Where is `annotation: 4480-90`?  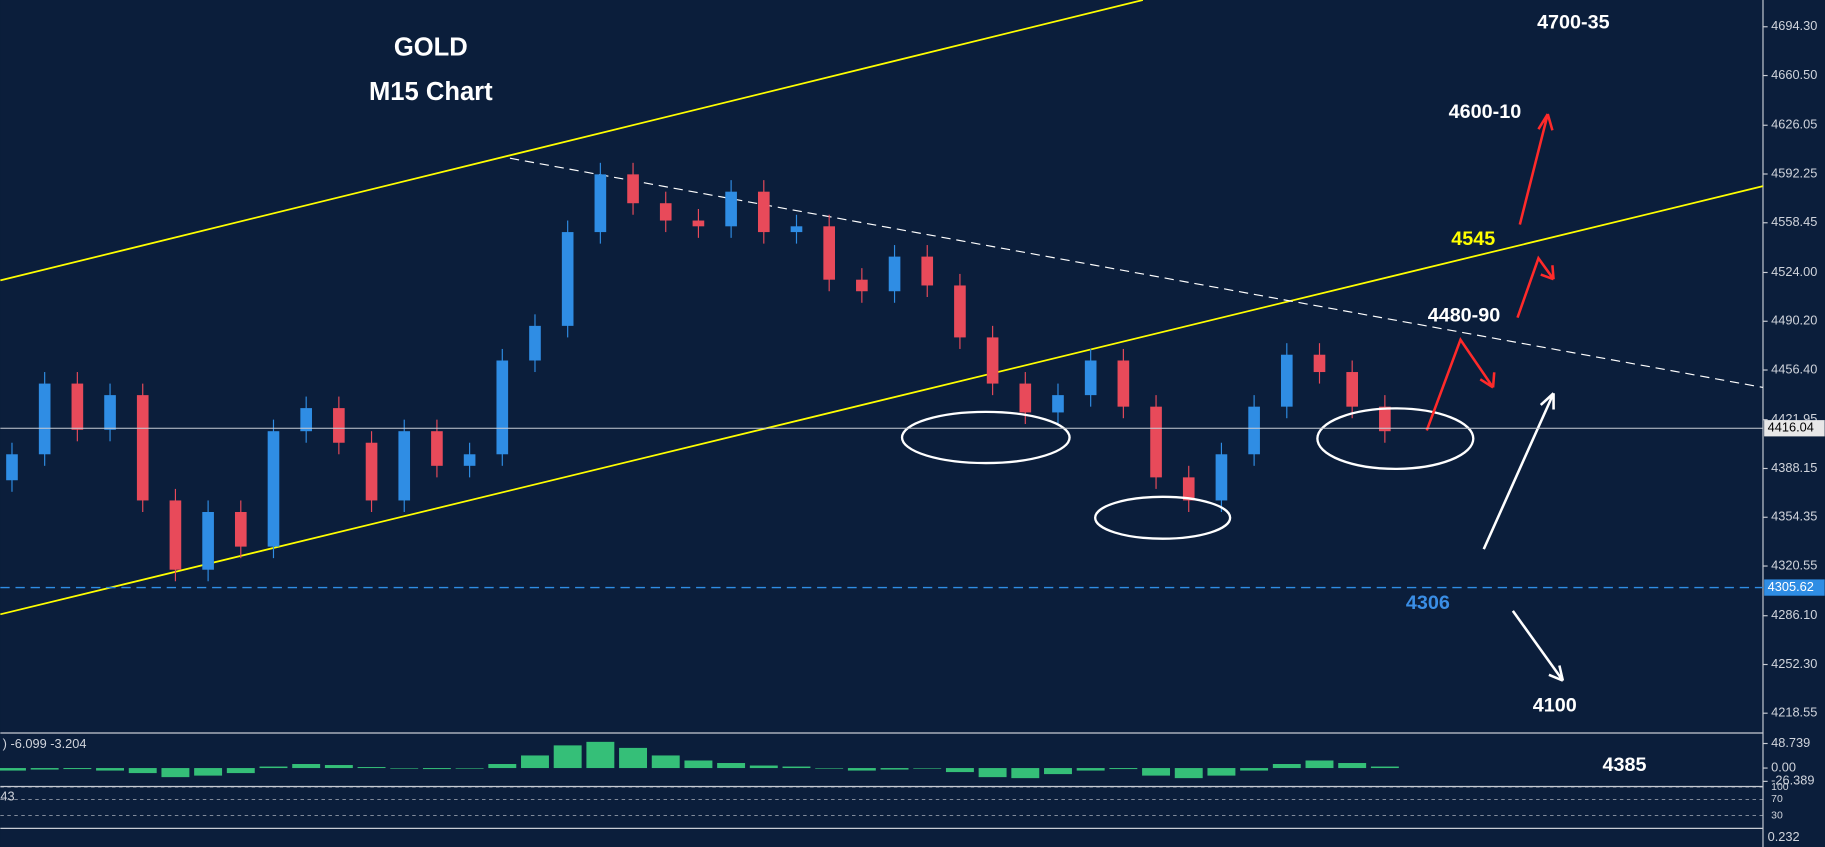
annotation: 4480-90 is located at coordinates (1464, 316).